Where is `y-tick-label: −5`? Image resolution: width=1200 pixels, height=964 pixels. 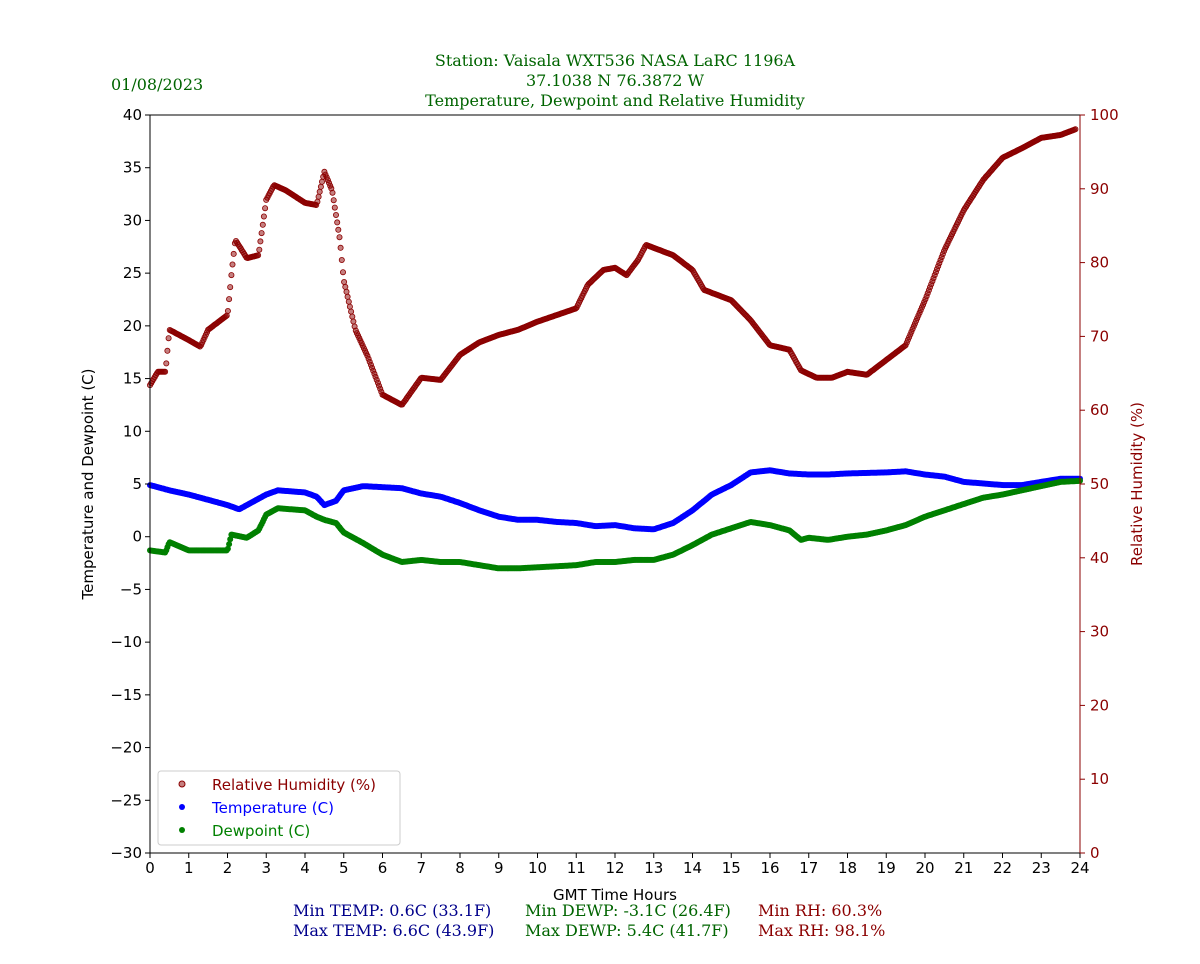 y-tick-label: −5 is located at coordinates (131, 589).